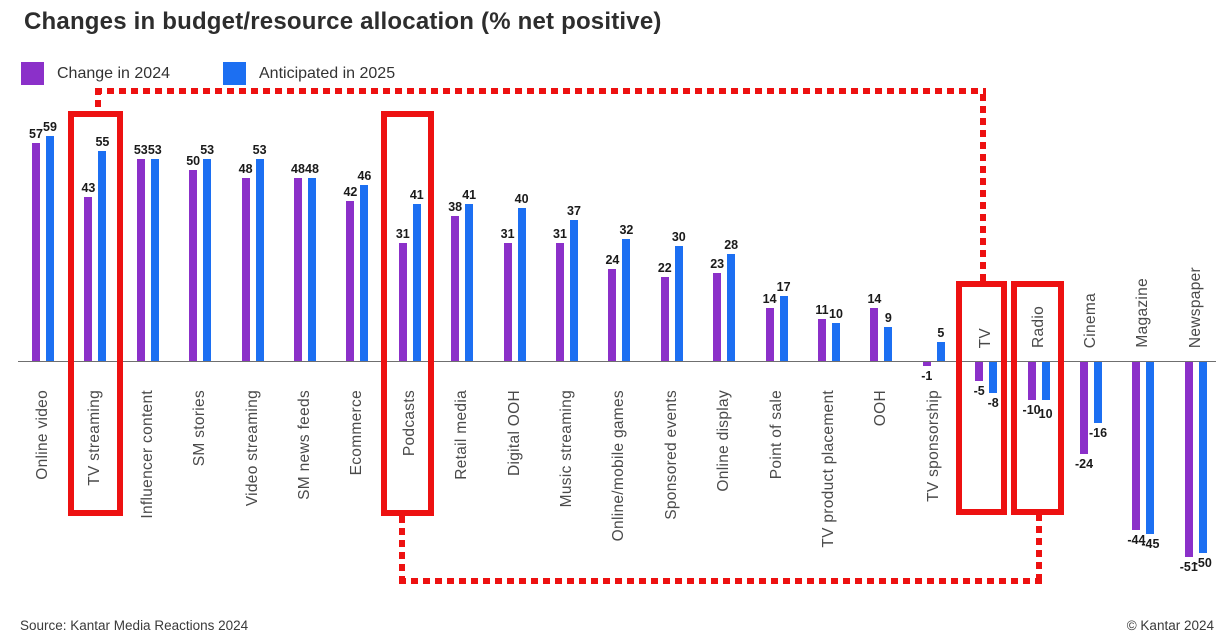  I want to click on value-label-2024-online-display: 23, so click(717, 264).